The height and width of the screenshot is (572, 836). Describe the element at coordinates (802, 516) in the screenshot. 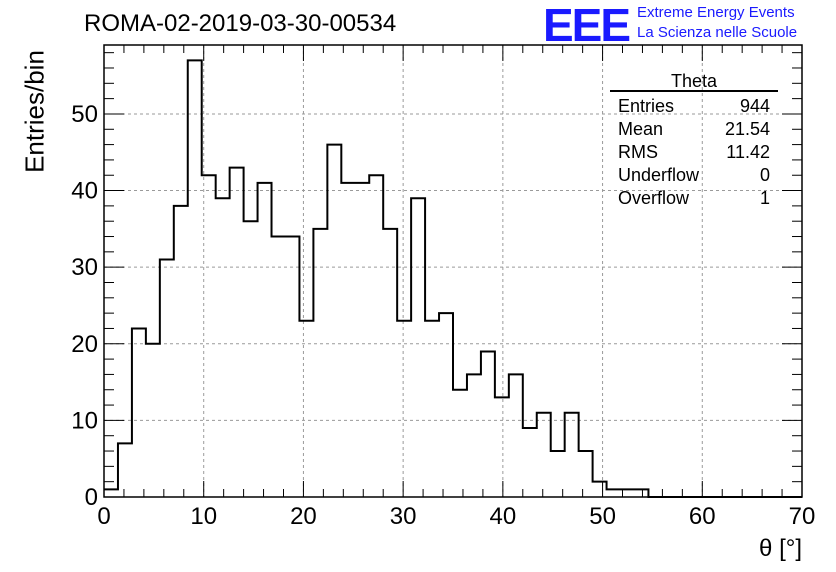

I see `x-tick-label: 70` at that location.